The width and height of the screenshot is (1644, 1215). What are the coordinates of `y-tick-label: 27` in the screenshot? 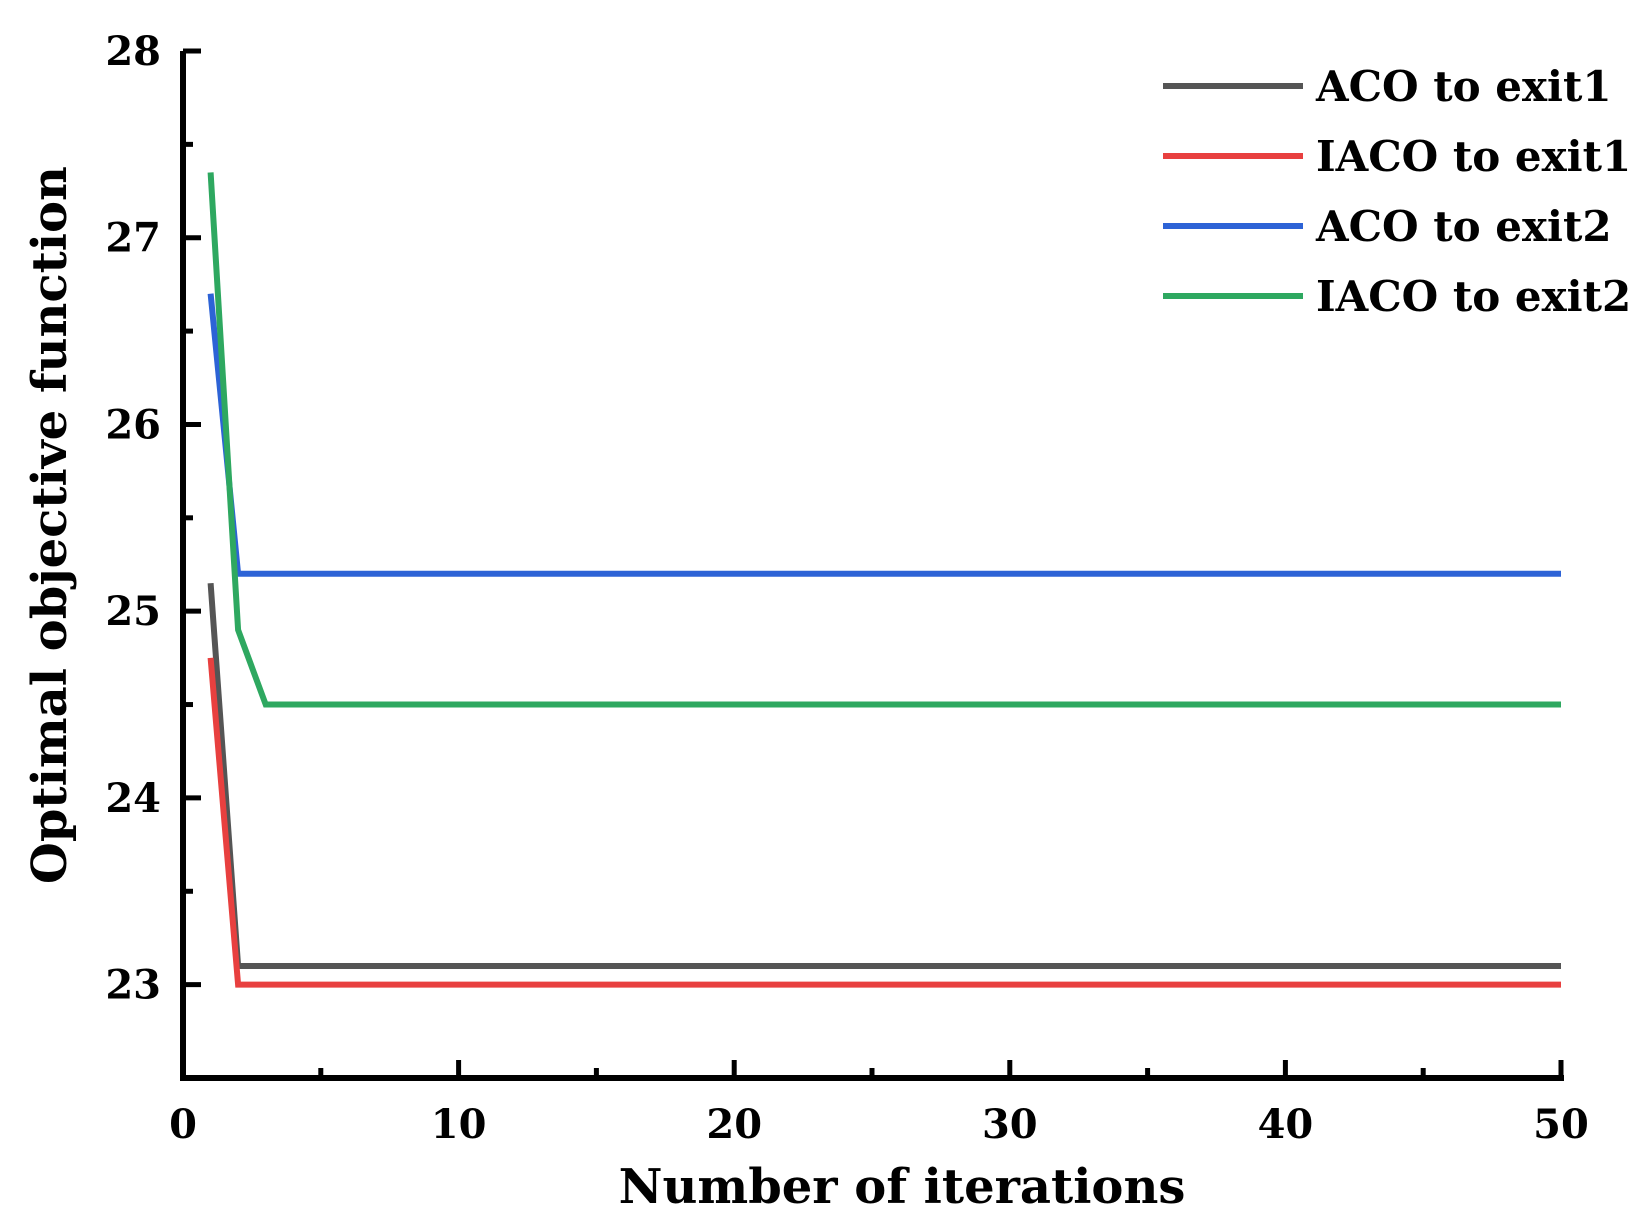 It's located at (133, 238).